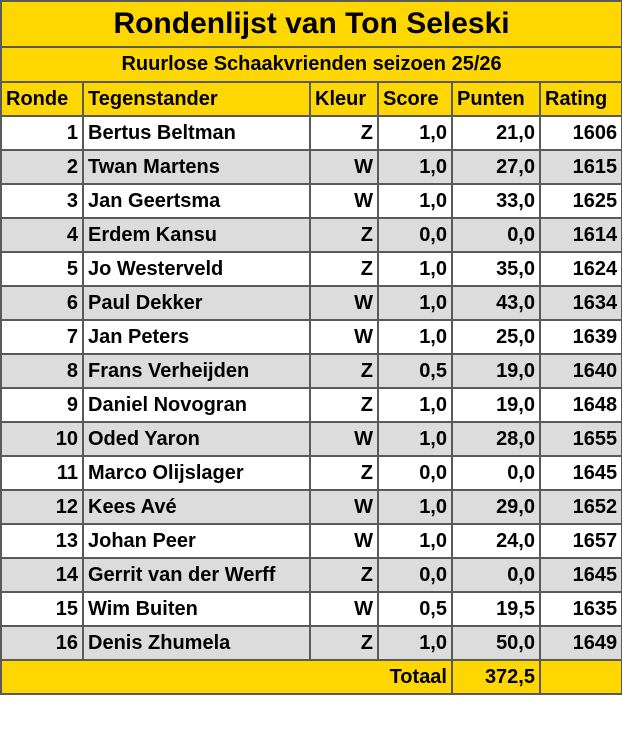 This screenshot has width=622, height=735. What do you see at coordinates (580, 371) in the screenshot?
I see `cell-rating: 1640` at bounding box center [580, 371].